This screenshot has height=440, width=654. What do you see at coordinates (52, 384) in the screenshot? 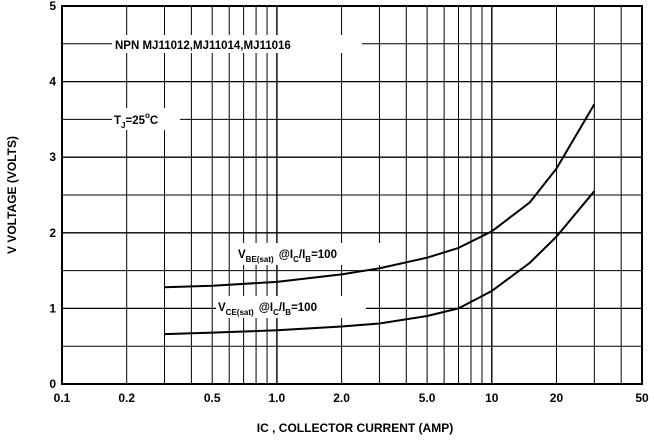
I see `y-tick-label: 0` at bounding box center [52, 384].